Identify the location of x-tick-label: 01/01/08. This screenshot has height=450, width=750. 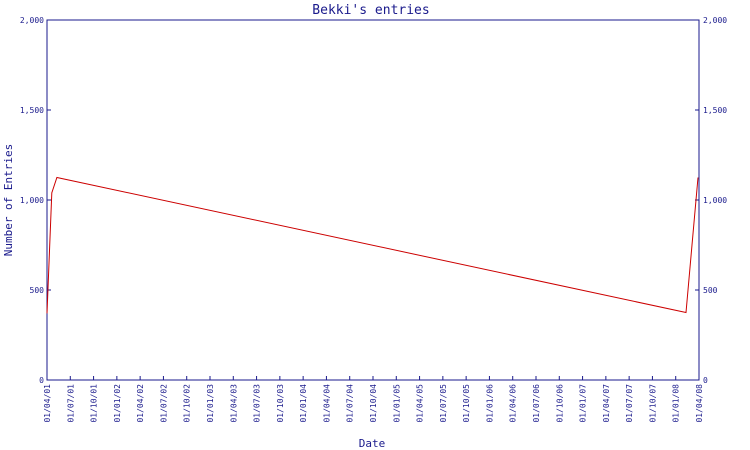
(676, 403).